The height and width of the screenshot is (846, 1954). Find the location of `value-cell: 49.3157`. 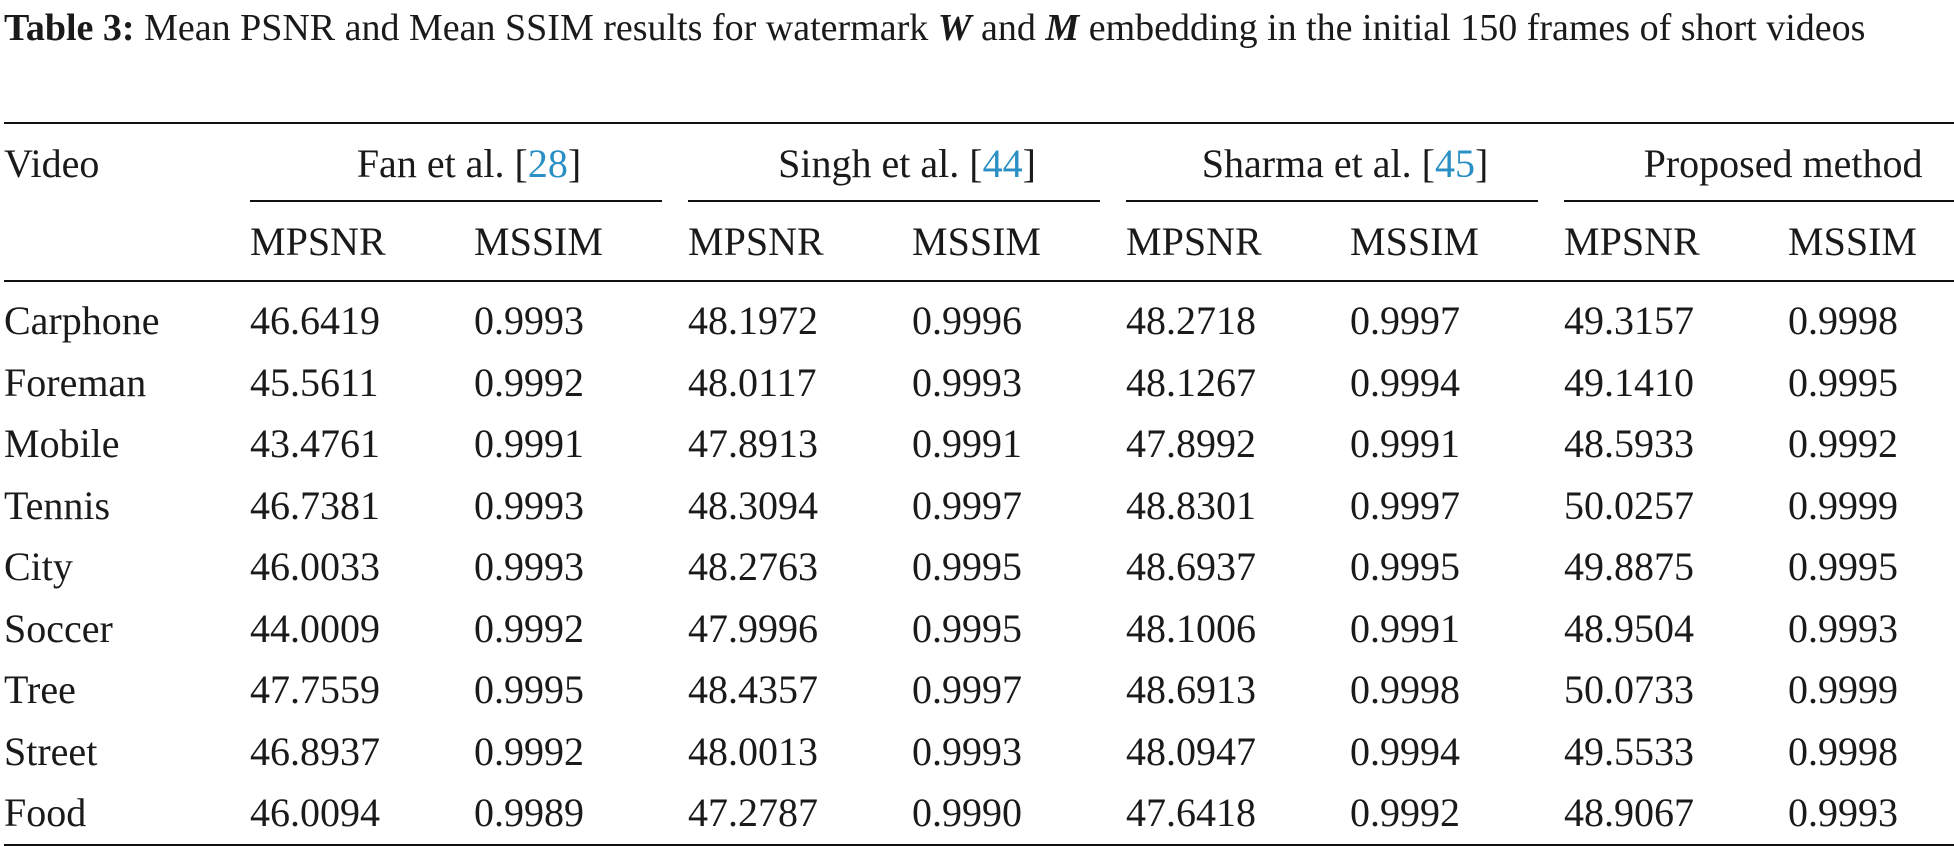

value-cell: 49.3157 is located at coordinates (1629, 321).